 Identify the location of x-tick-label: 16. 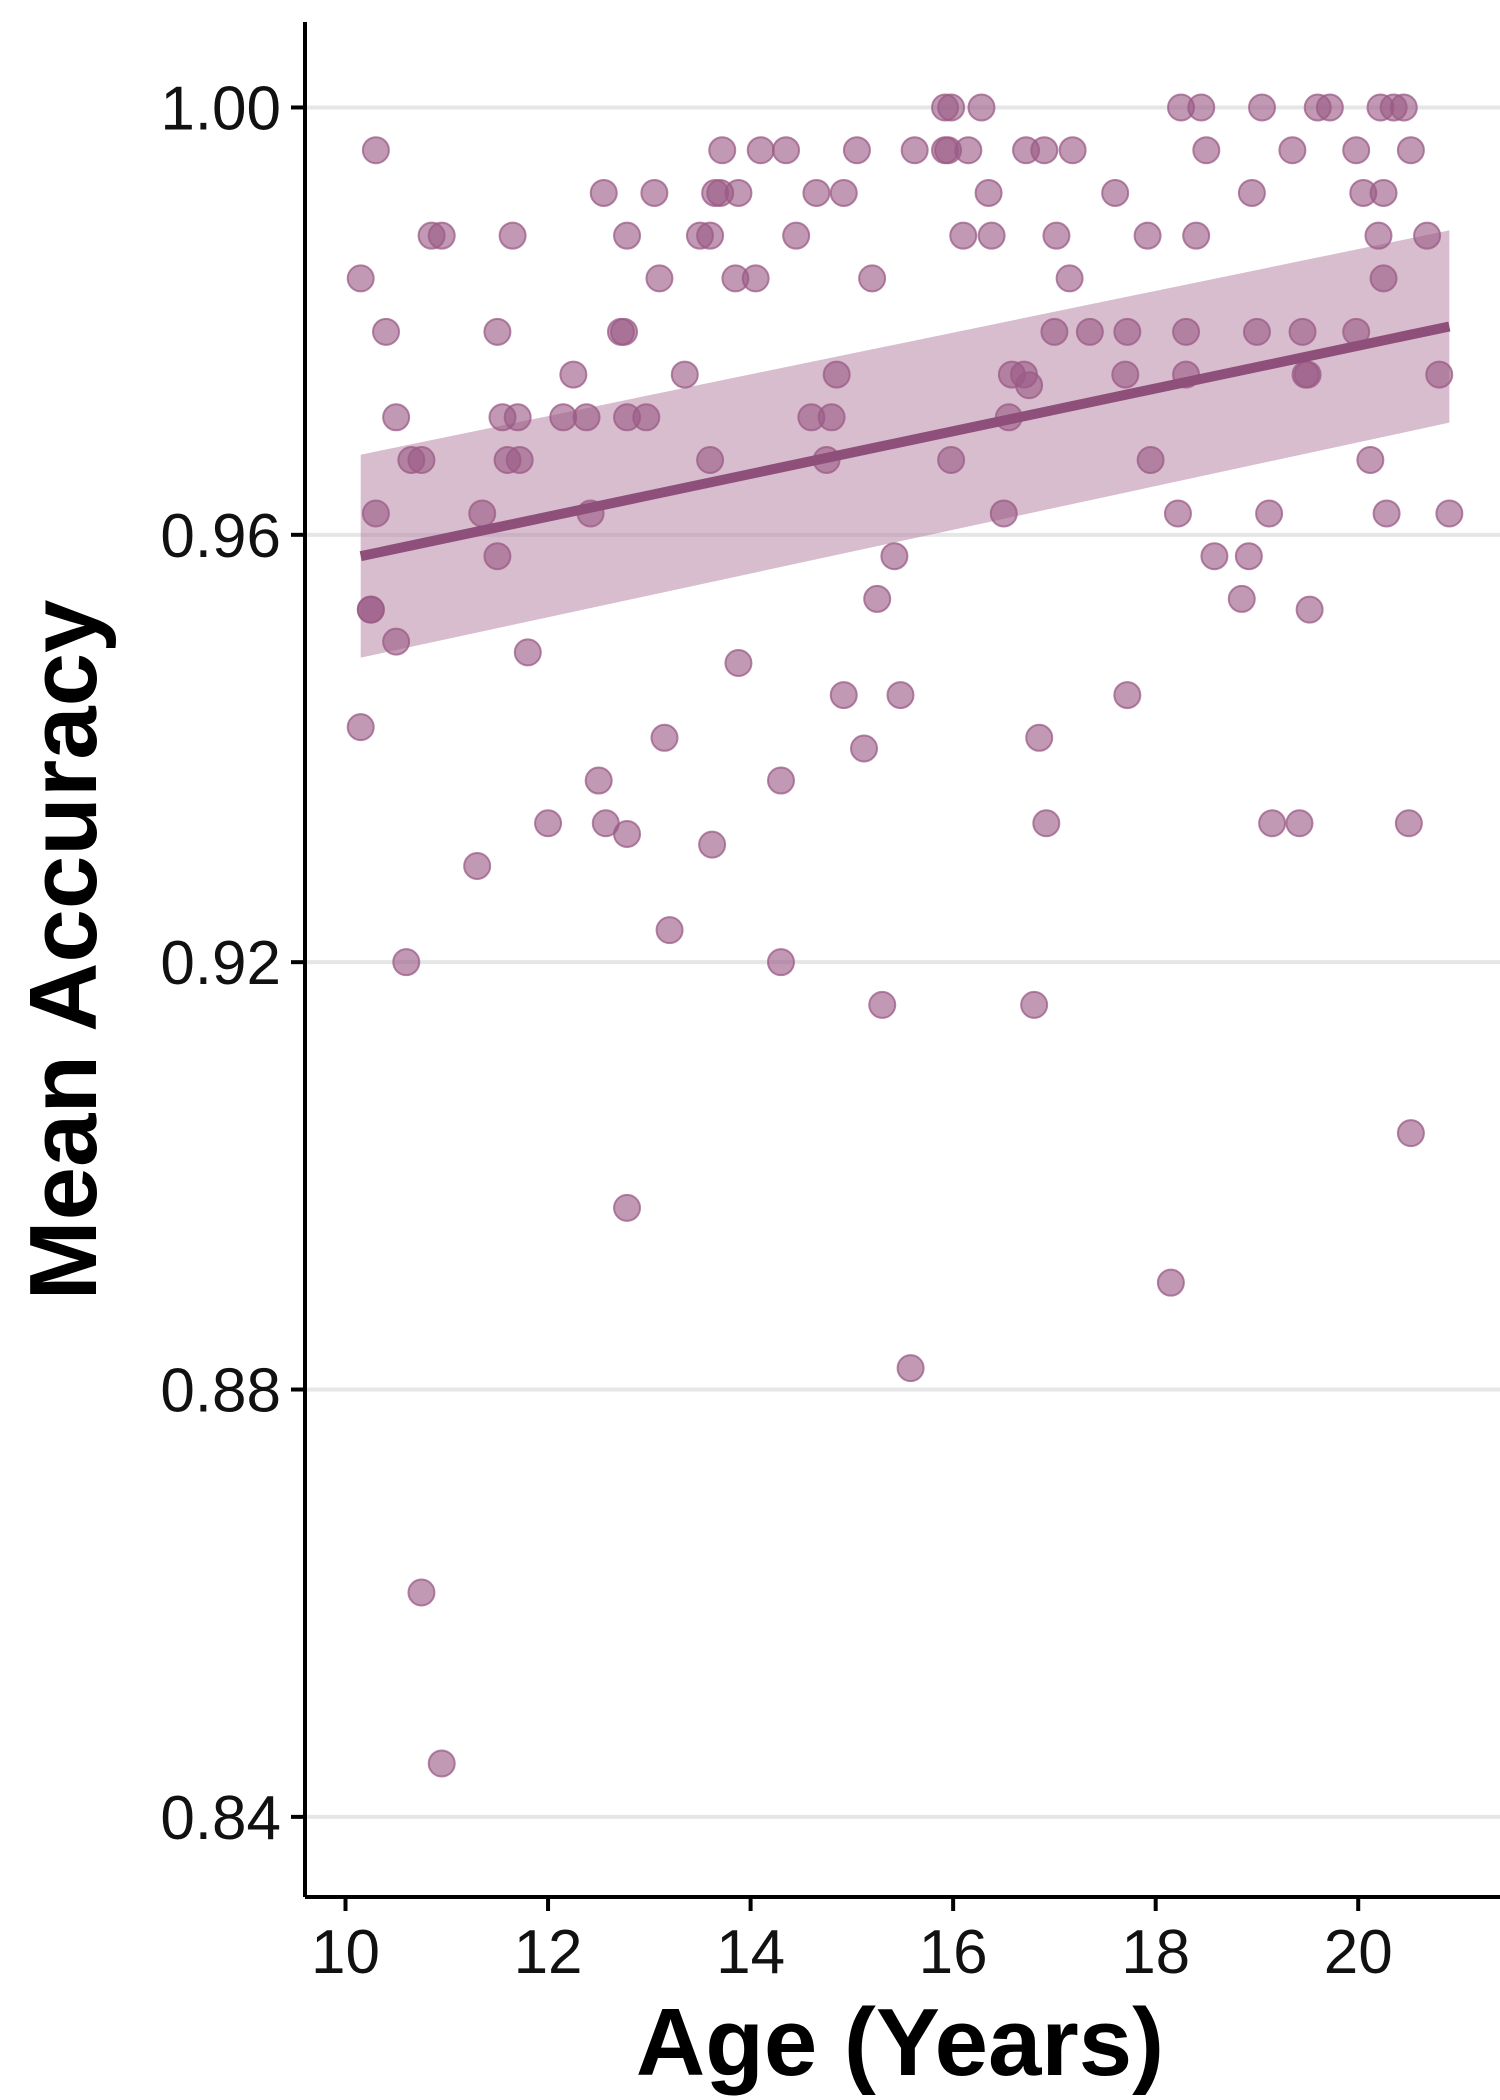
(953, 1952).